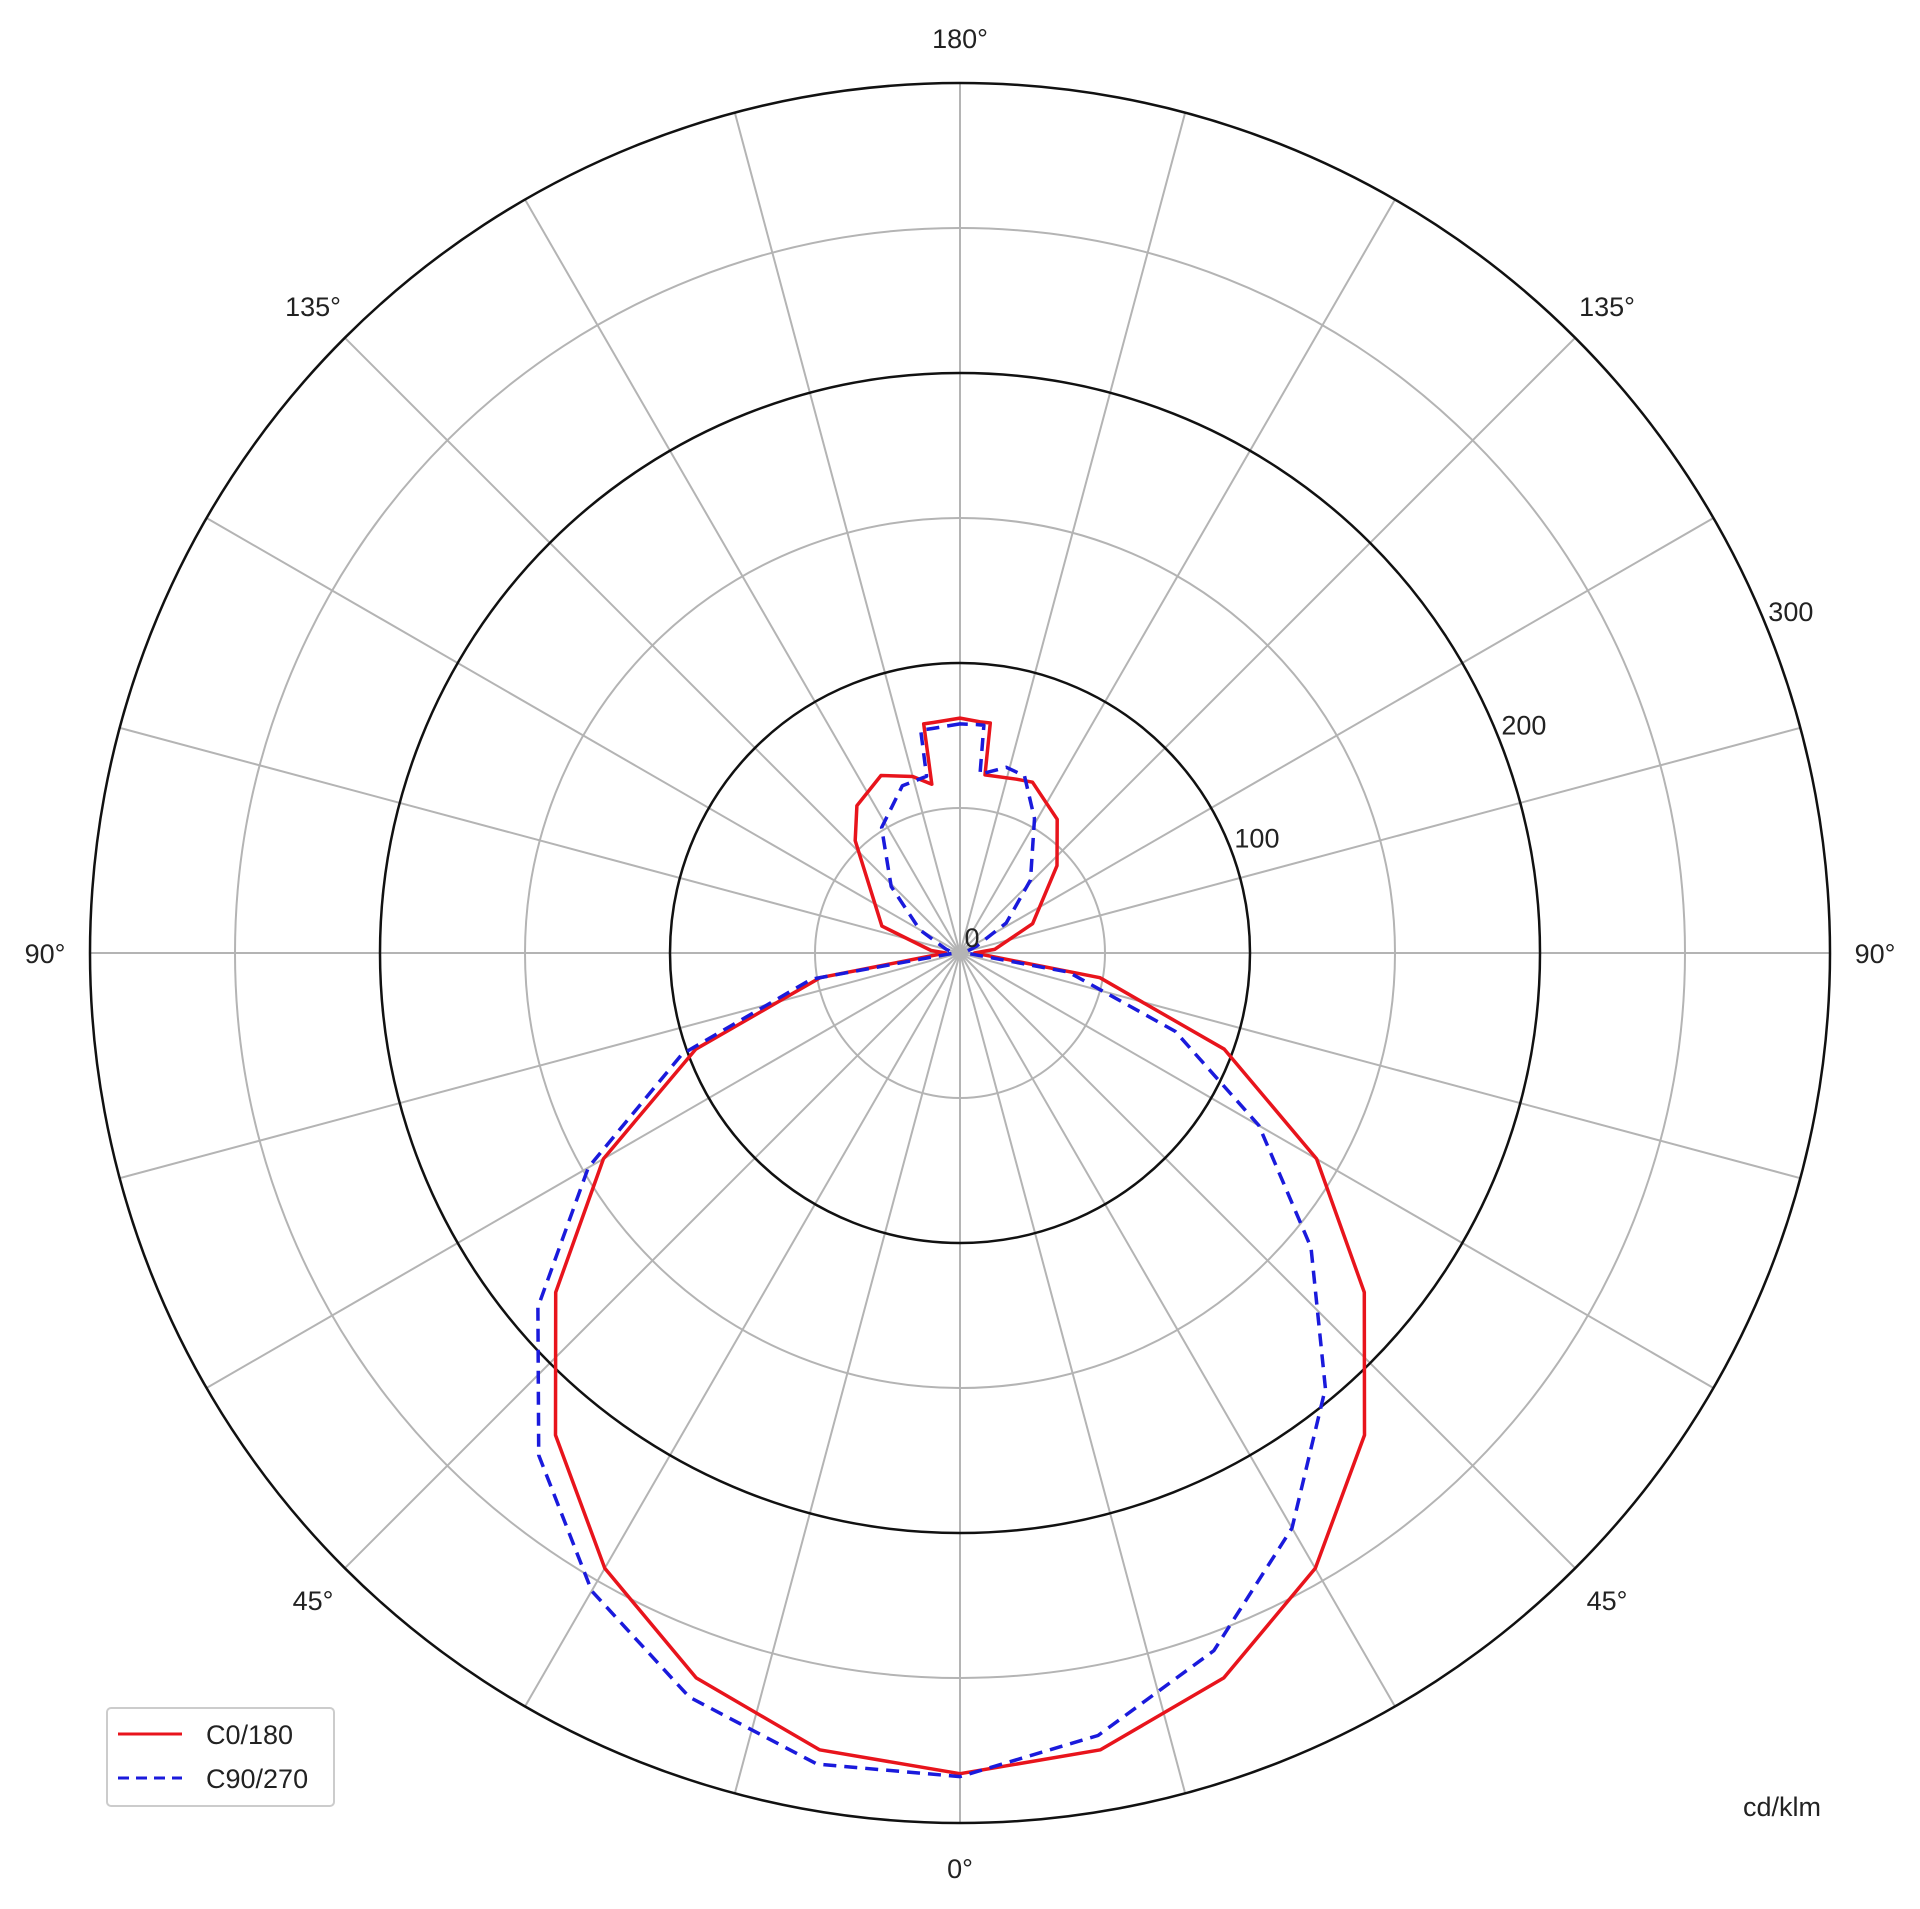  I want to click on radial-tick-label: 0, so click(971, 938).